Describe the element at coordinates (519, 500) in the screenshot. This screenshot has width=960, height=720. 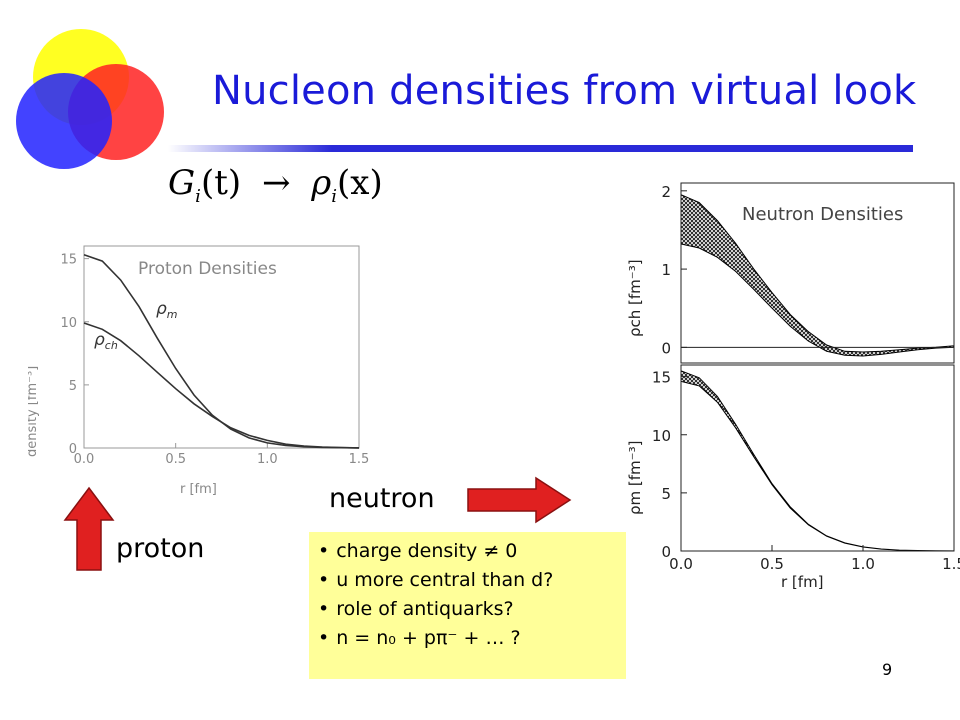
I see `neutron-arrow` at that location.